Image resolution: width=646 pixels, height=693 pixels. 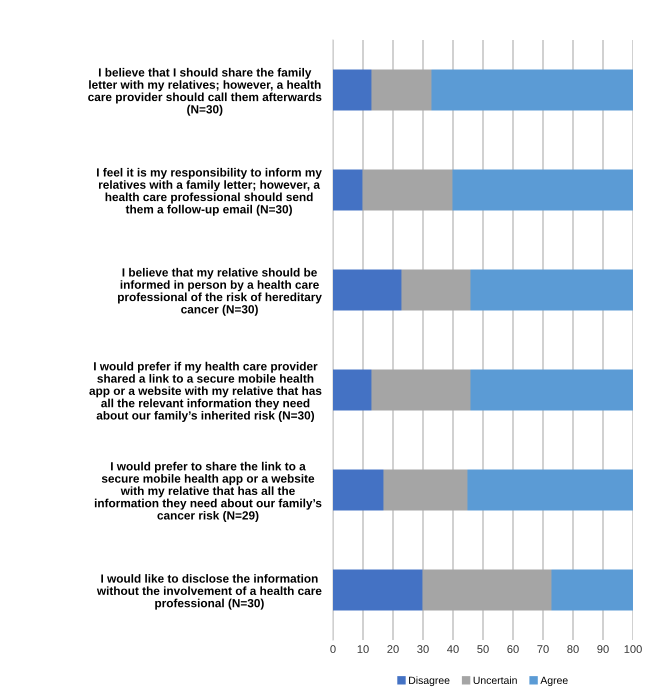 I want to click on x-tick-label: 20, so click(x=393, y=649).